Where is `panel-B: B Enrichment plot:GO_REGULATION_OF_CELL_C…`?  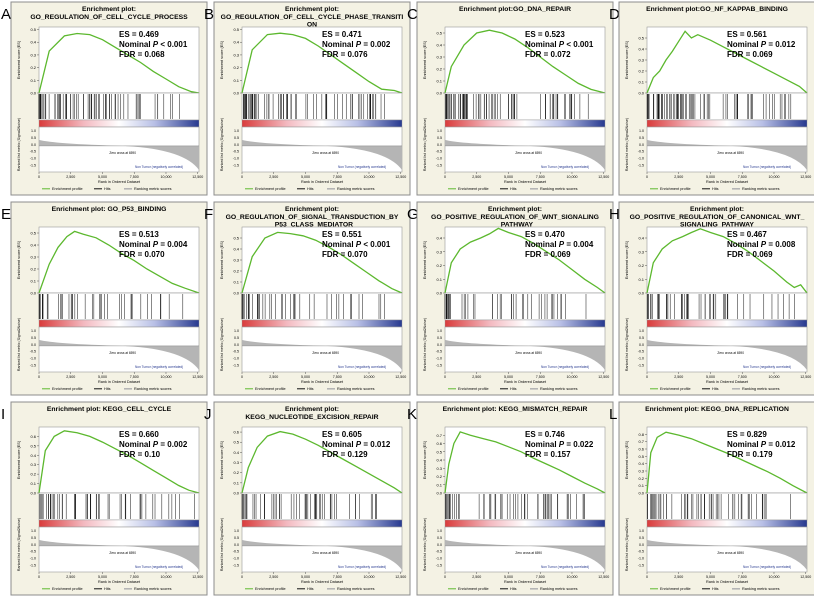 panel-B: B Enrichment plot:GO_REGULATION_OF_CELL_C… is located at coordinates (307, 98).